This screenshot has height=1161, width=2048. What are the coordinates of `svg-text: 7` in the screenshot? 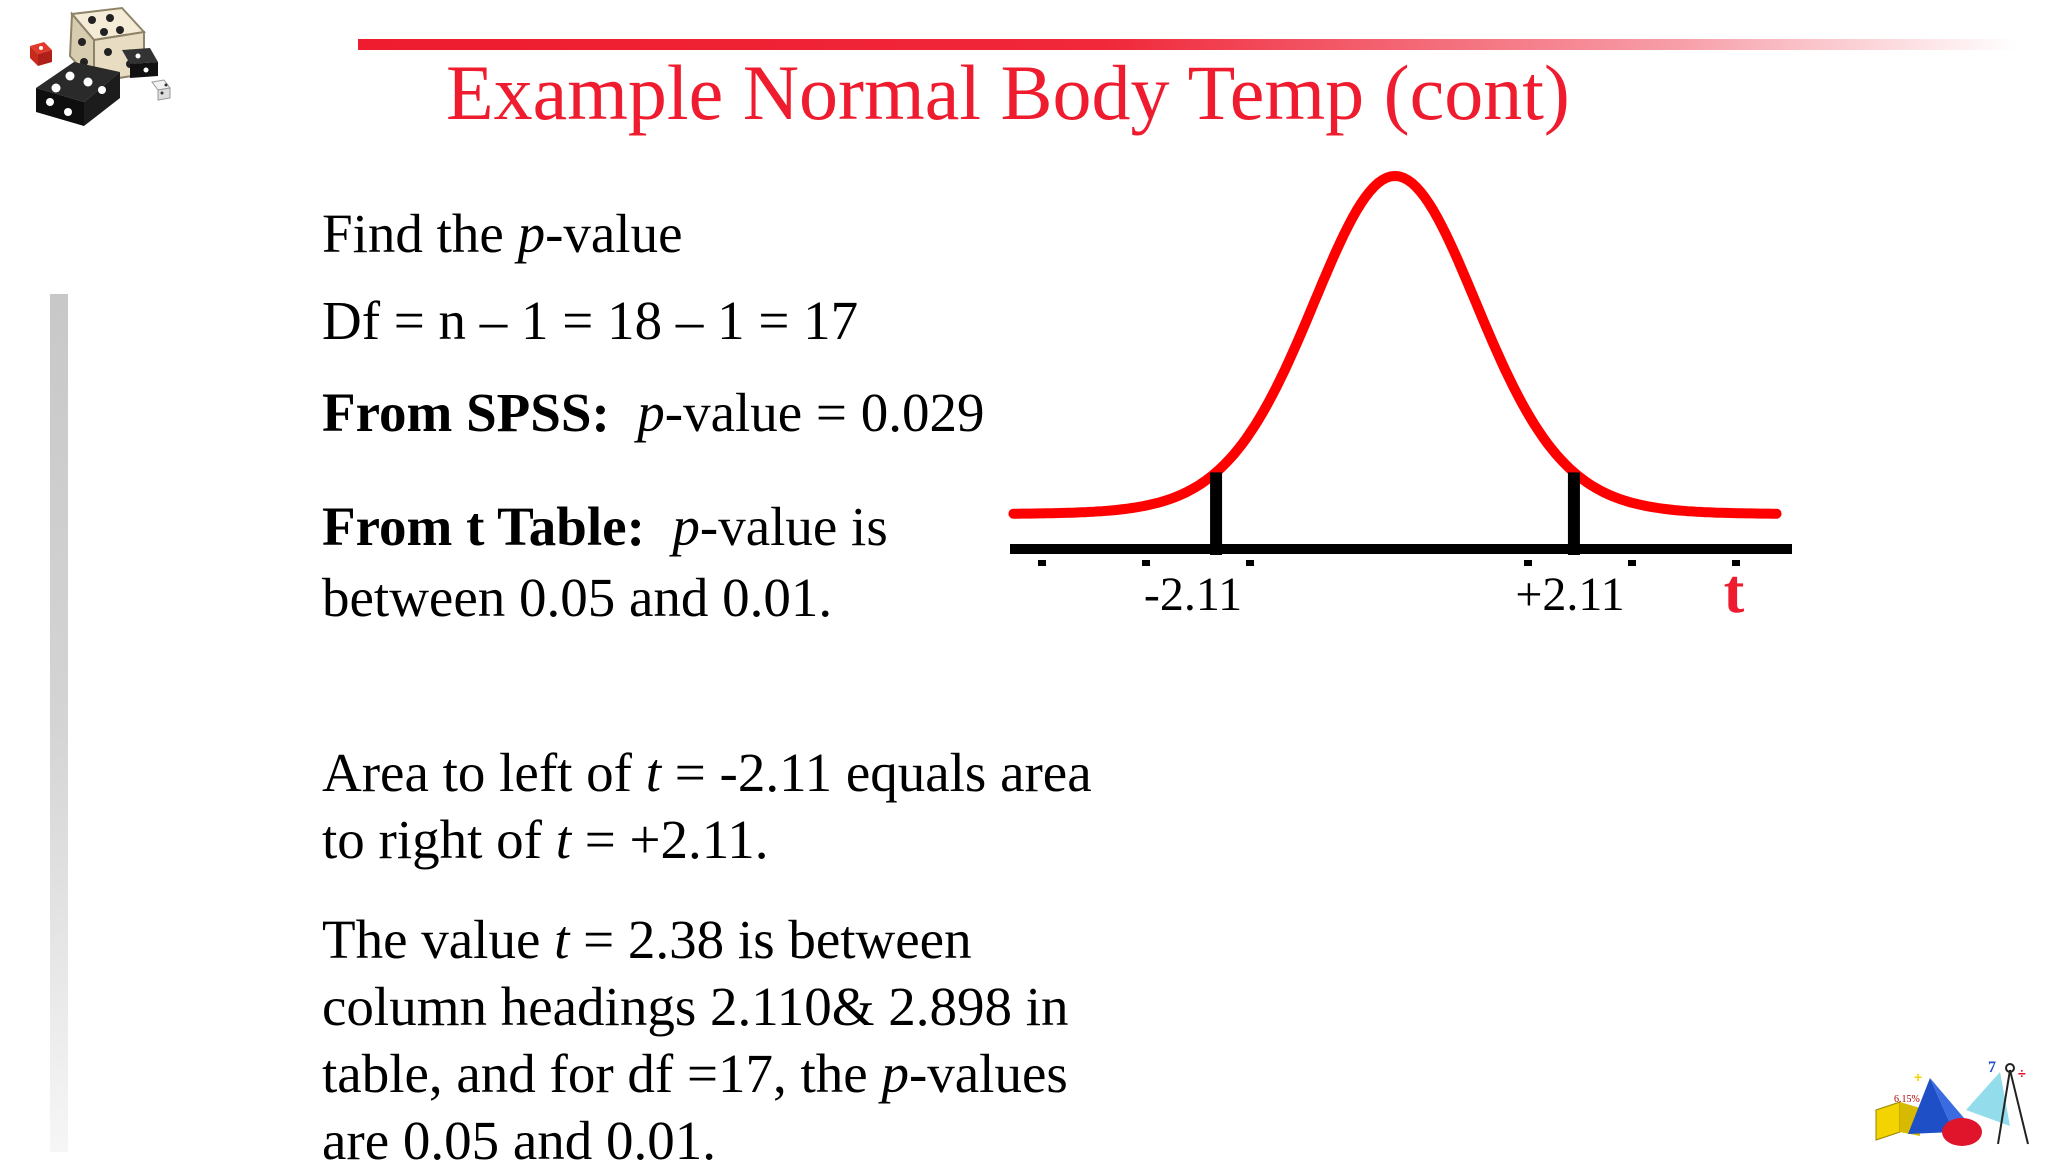 It's located at (1992, 1067).